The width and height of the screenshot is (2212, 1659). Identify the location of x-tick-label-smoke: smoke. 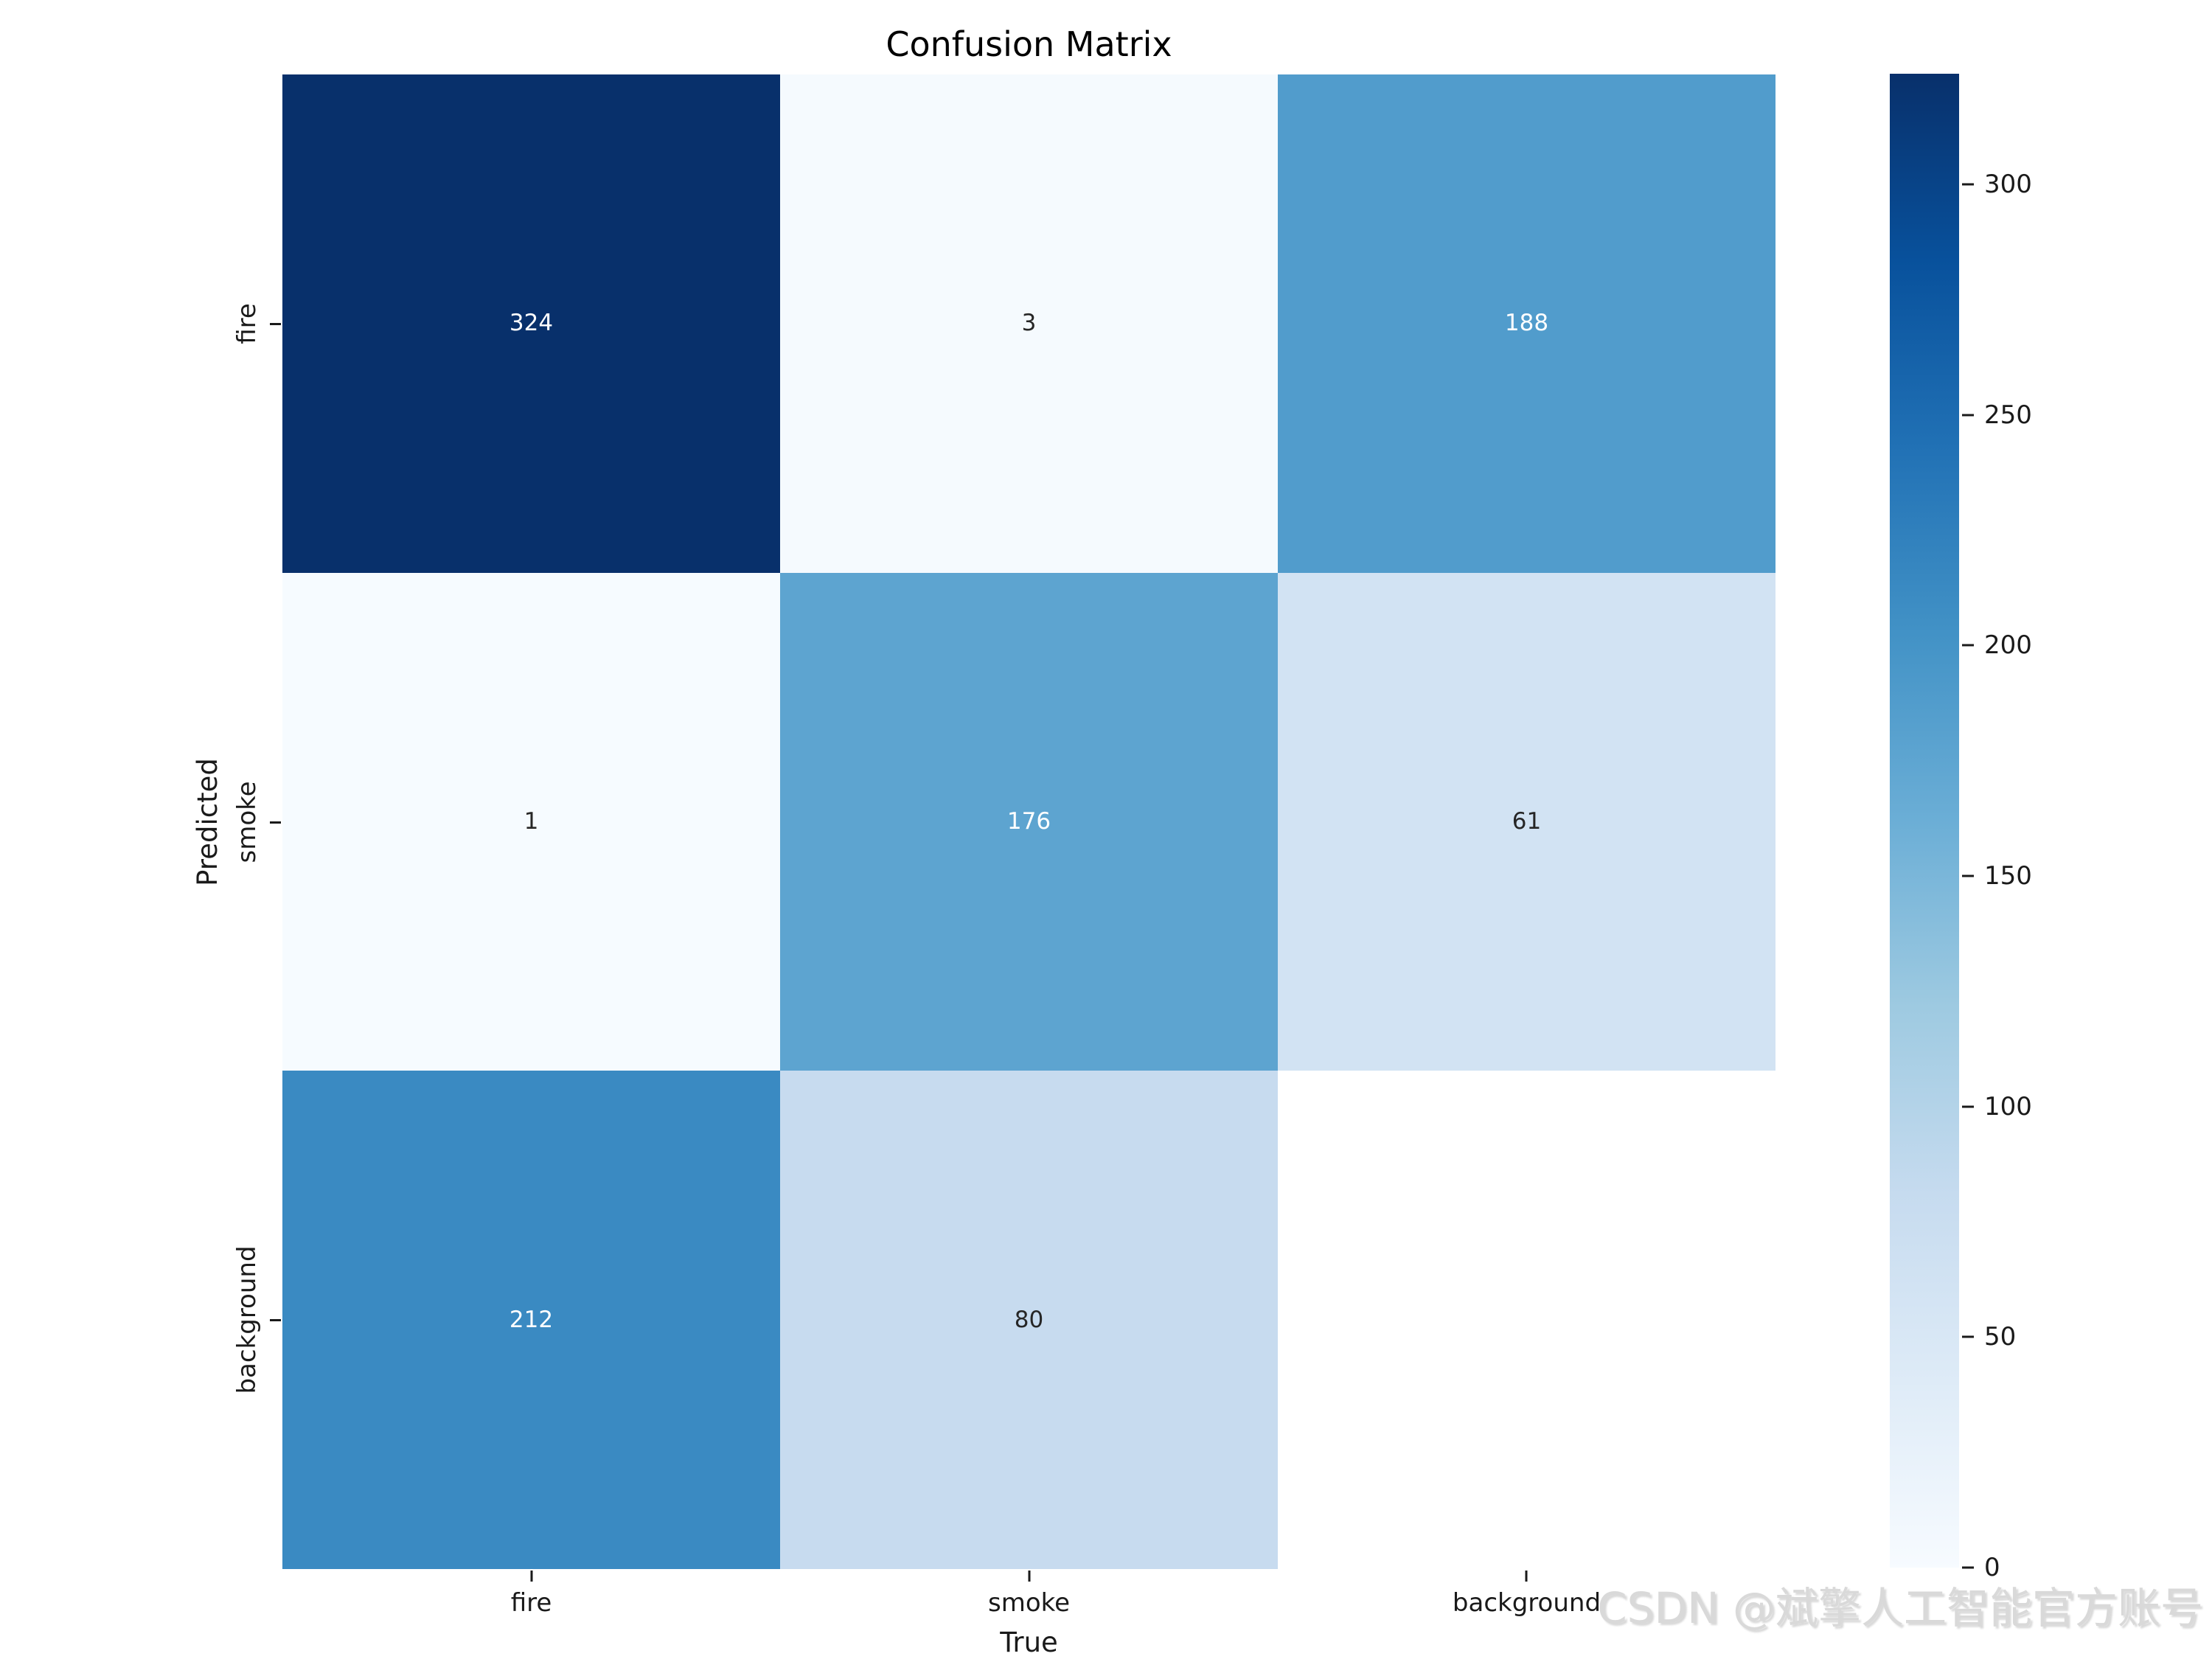
(1029, 1603).